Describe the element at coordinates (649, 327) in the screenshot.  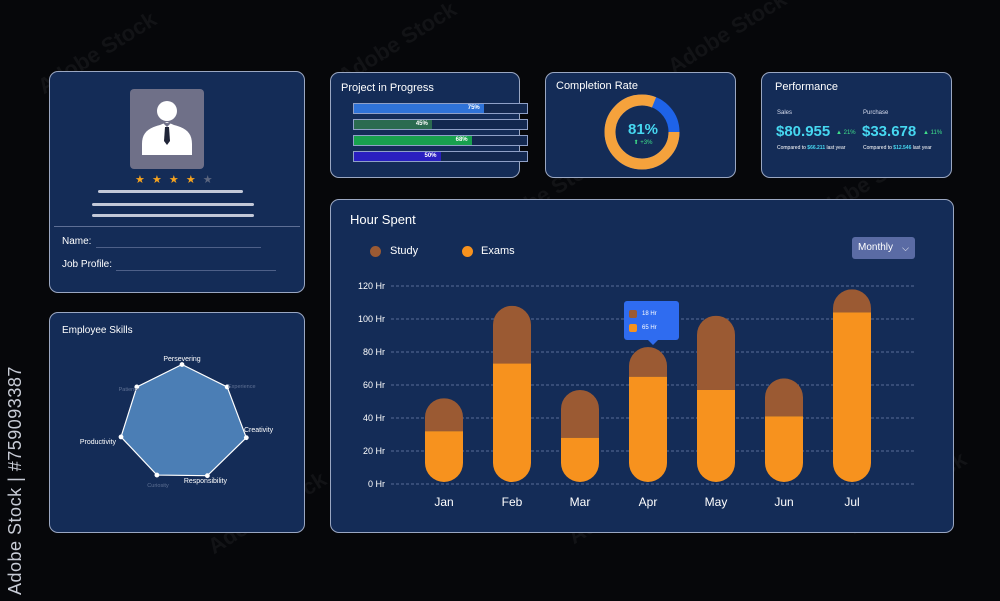
I see `tooltip-exams-value: 65 Hr` at that location.